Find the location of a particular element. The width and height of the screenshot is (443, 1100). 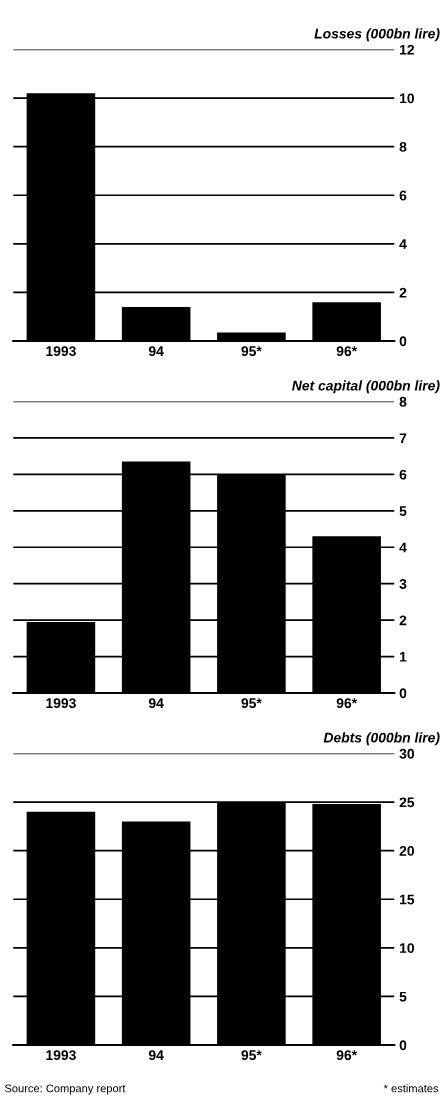

chart-title: Net capital (000bn lire) is located at coordinates (366, 387).